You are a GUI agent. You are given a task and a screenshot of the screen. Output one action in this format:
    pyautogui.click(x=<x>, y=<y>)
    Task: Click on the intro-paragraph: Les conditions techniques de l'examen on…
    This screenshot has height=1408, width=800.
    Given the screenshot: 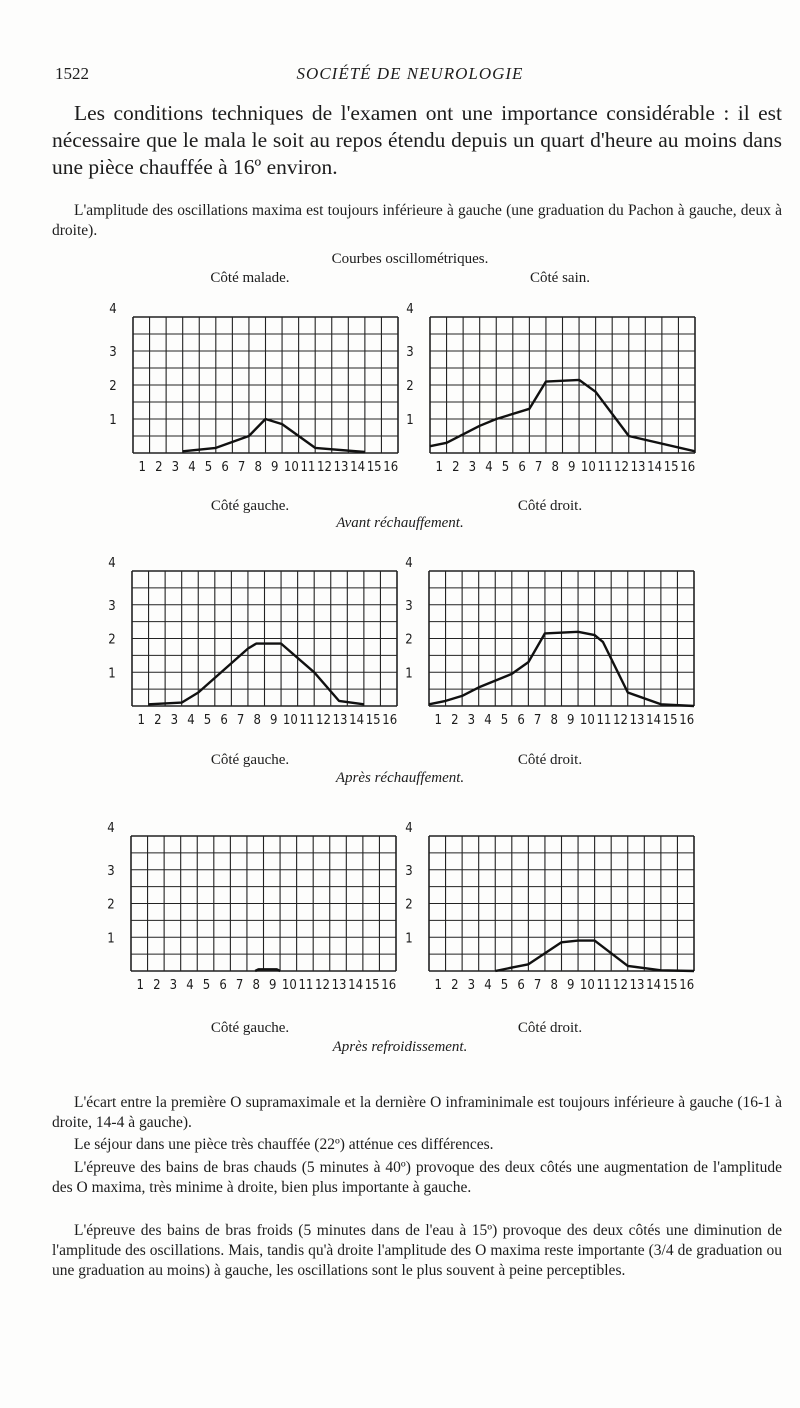 What is the action you would take?
    pyautogui.click(x=417, y=140)
    